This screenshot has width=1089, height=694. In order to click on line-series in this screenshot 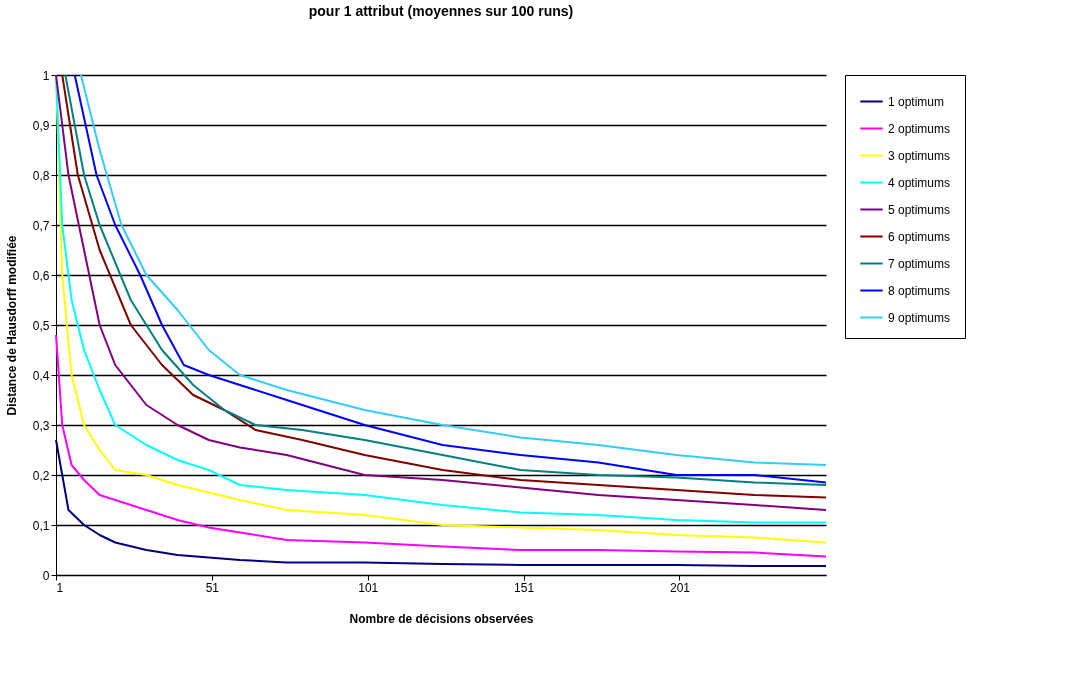, I will do `click(441, 503)`.